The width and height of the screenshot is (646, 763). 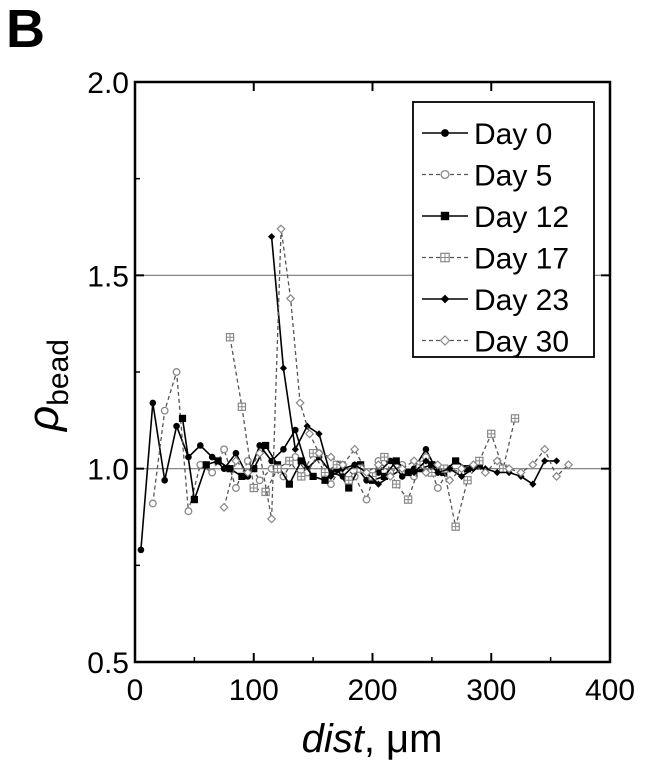 I want to click on legend-item: Day 30, so click(x=495, y=342).